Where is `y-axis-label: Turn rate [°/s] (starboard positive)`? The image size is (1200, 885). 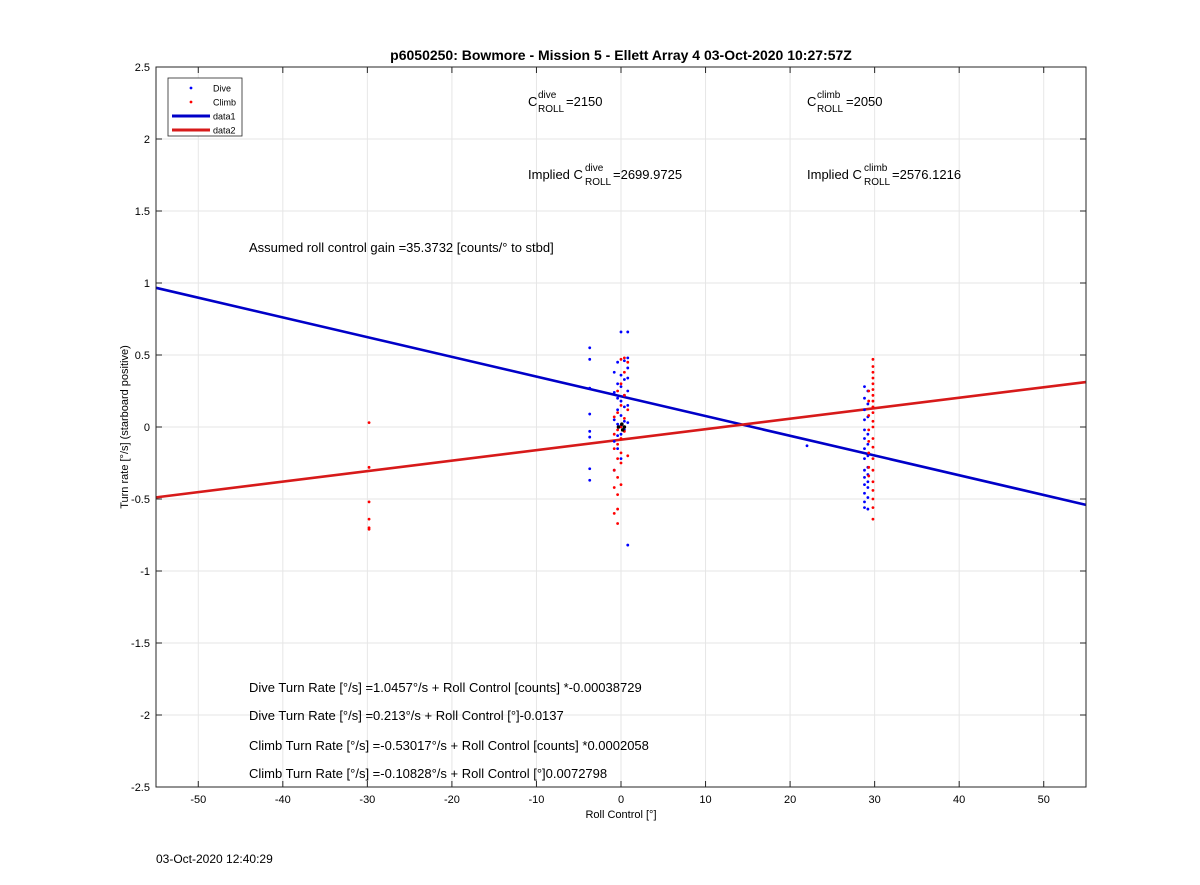 y-axis-label: Turn rate [°/s] (starboard positive) is located at coordinates (125, 427).